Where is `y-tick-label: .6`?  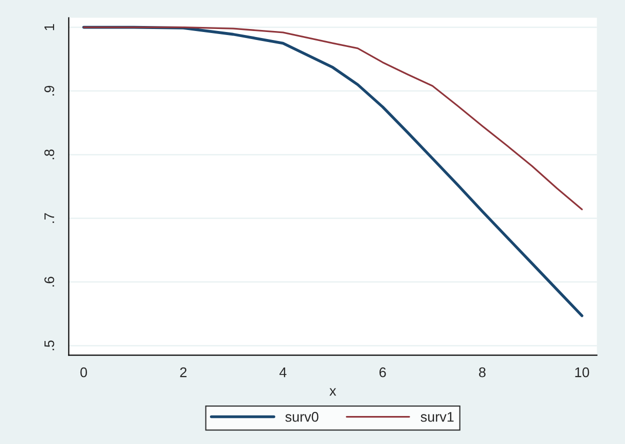 y-tick-label: .6 is located at coordinates (49, 281).